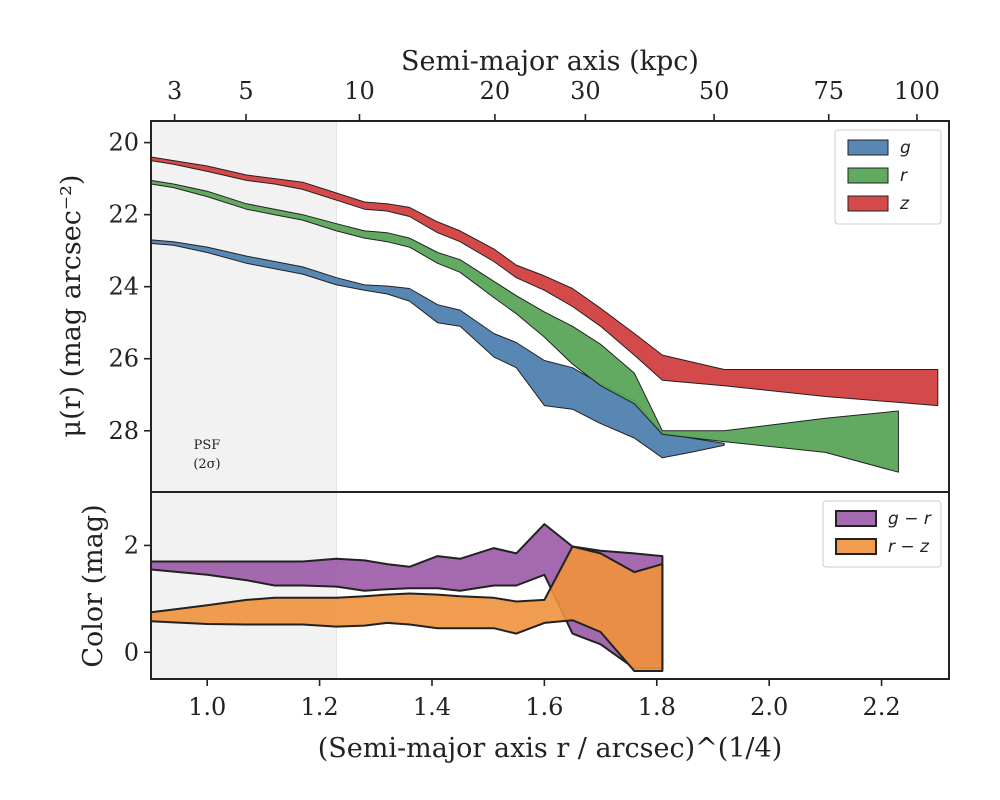 The width and height of the screenshot is (1000, 800). What do you see at coordinates (207, 707) in the screenshot?
I see `bottom-xtick-label-0: 1.0` at bounding box center [207, 707].